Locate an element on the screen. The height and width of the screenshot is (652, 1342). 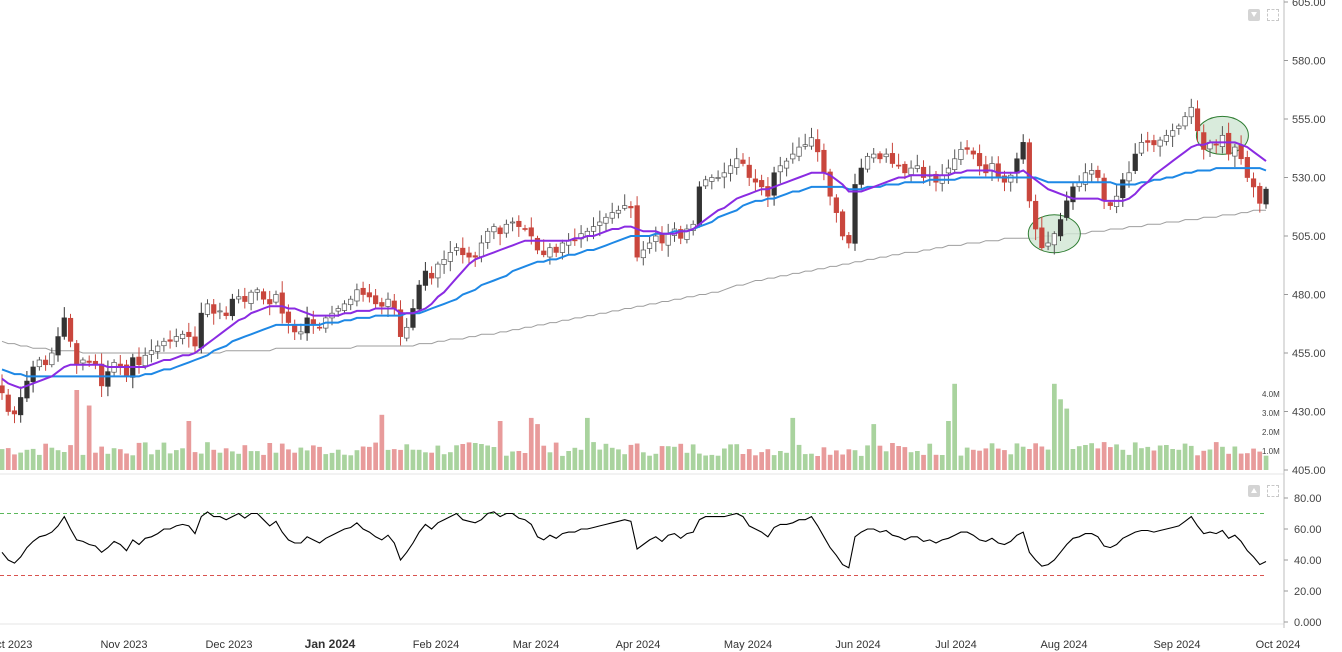
x-tick-label: Feb 2024 is located at coordinates (436, 645).